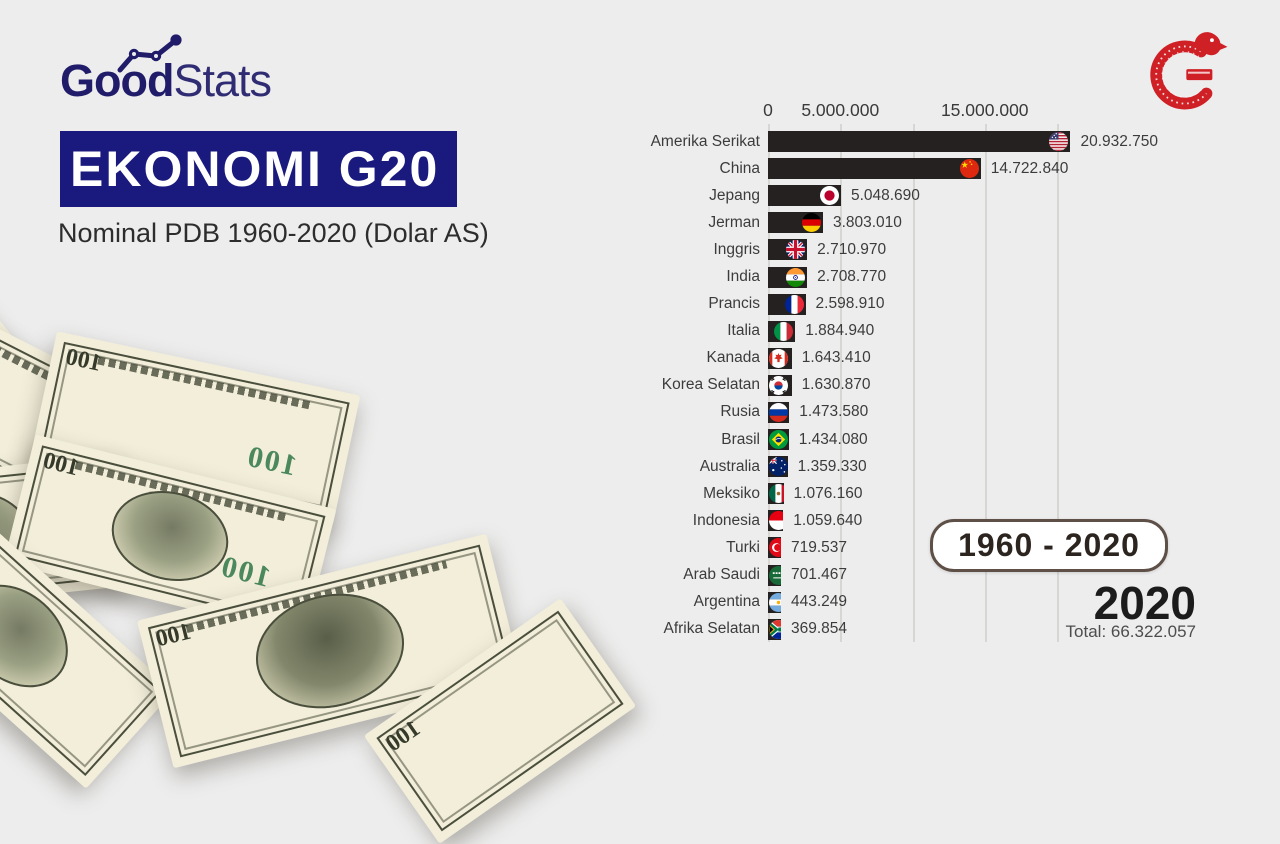  Describe the element at coordinates (840, 331) in the screenshot. I see `value-label: 1.884.940` at that location.